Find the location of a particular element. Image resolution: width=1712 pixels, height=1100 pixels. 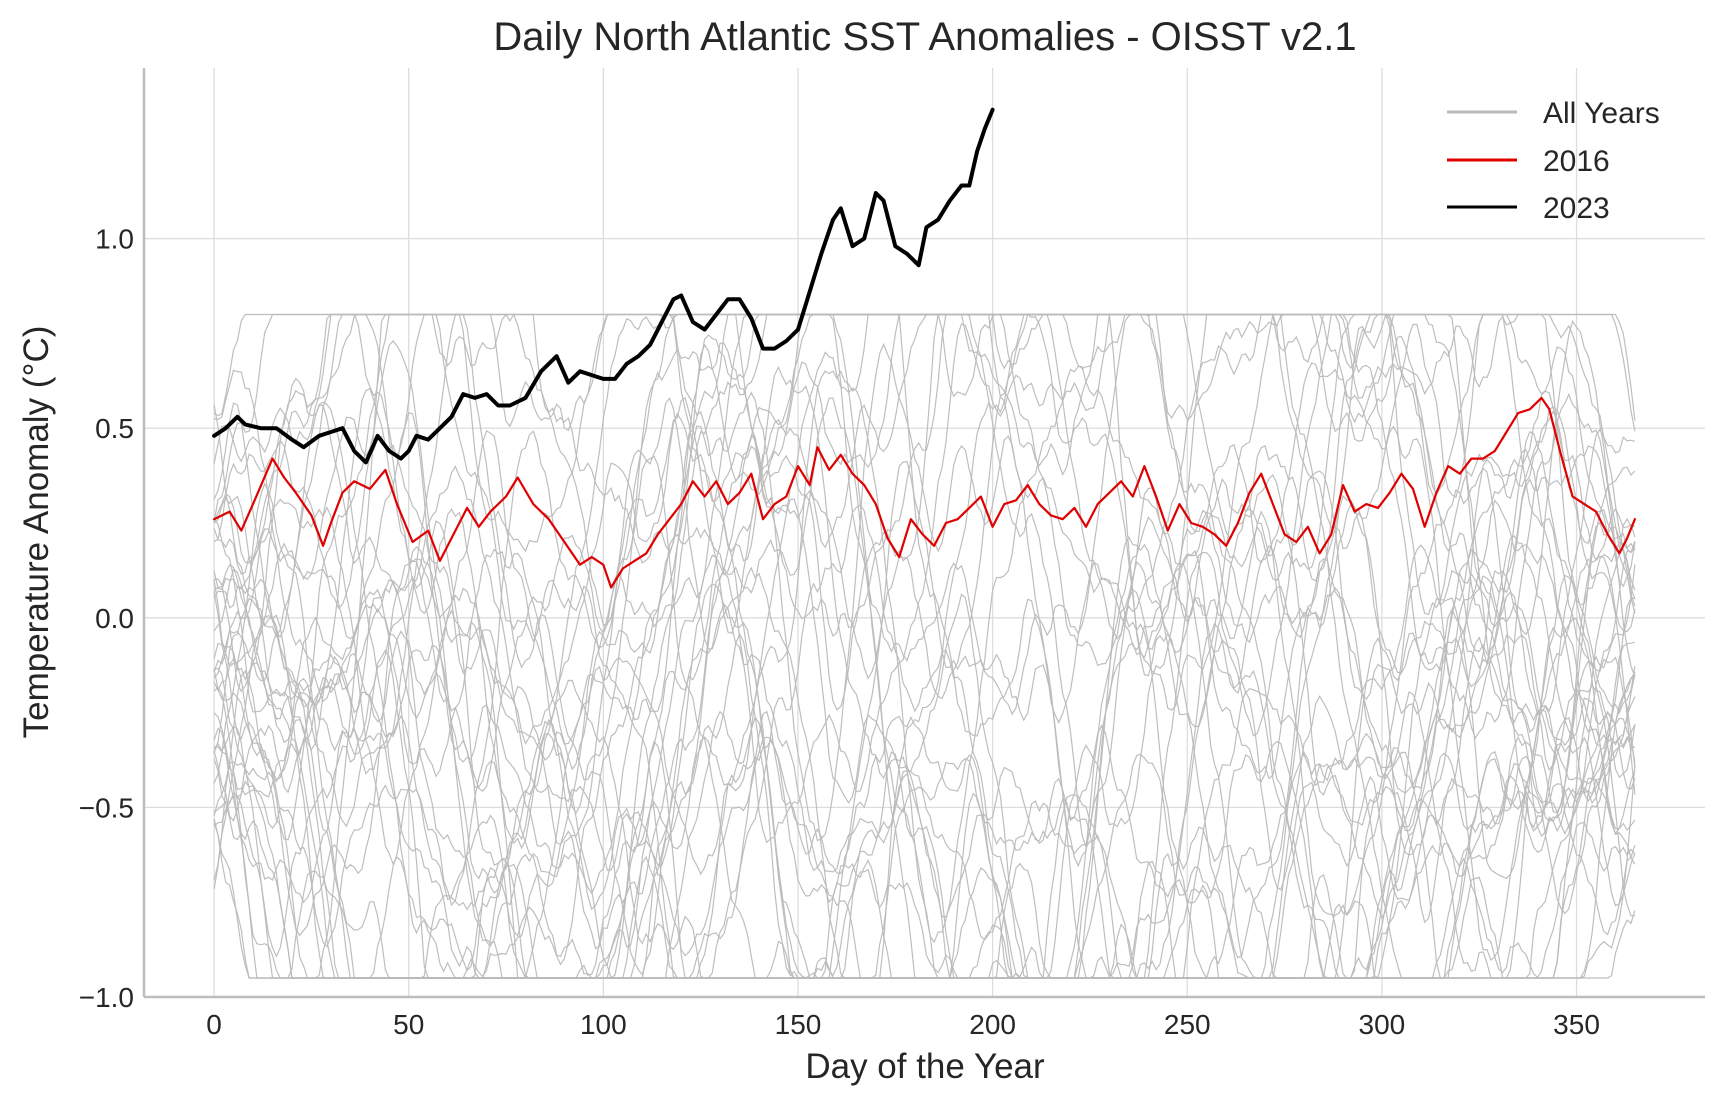

series-line-2016 is located at coordinates (925, 492).